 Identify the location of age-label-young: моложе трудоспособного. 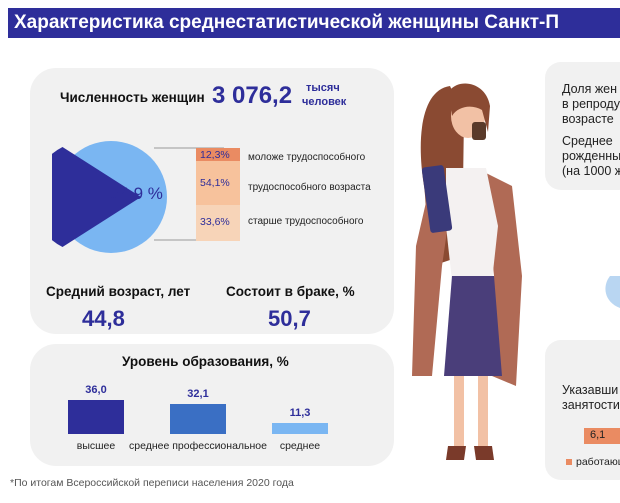
(307, 157).